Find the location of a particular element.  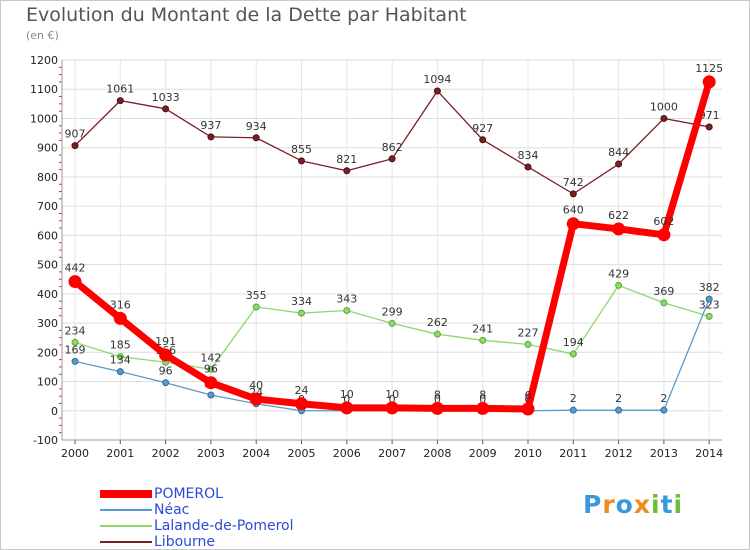

legend-label: Lalande-de-Pomerol is located at coordinates (224, 526).